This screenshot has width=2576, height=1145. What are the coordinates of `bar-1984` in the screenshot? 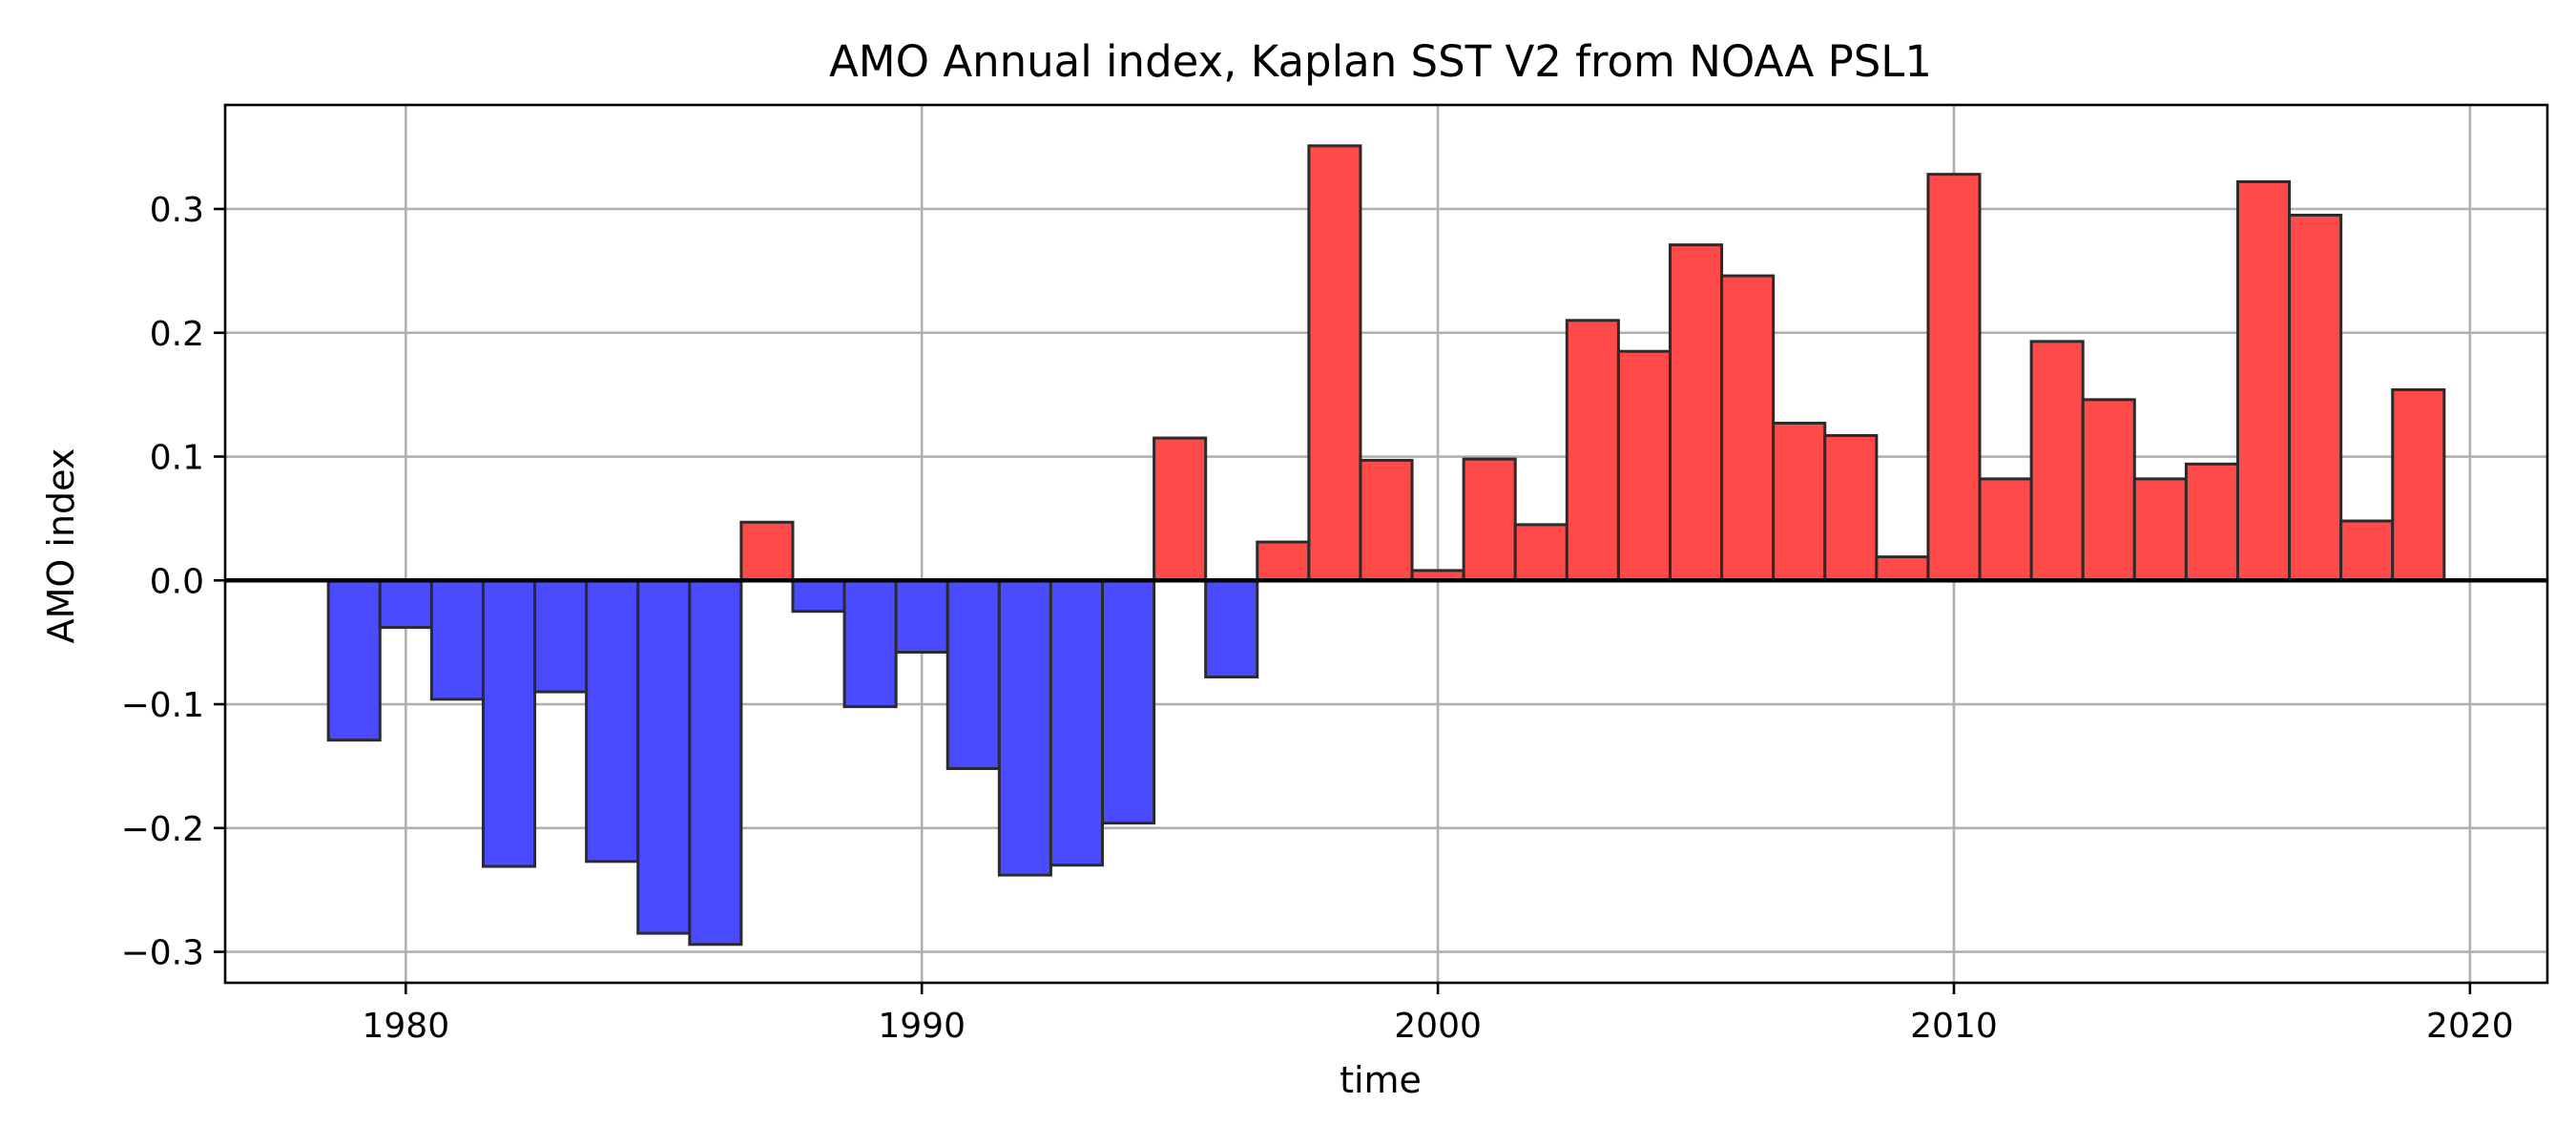 It's located at (612, 721).